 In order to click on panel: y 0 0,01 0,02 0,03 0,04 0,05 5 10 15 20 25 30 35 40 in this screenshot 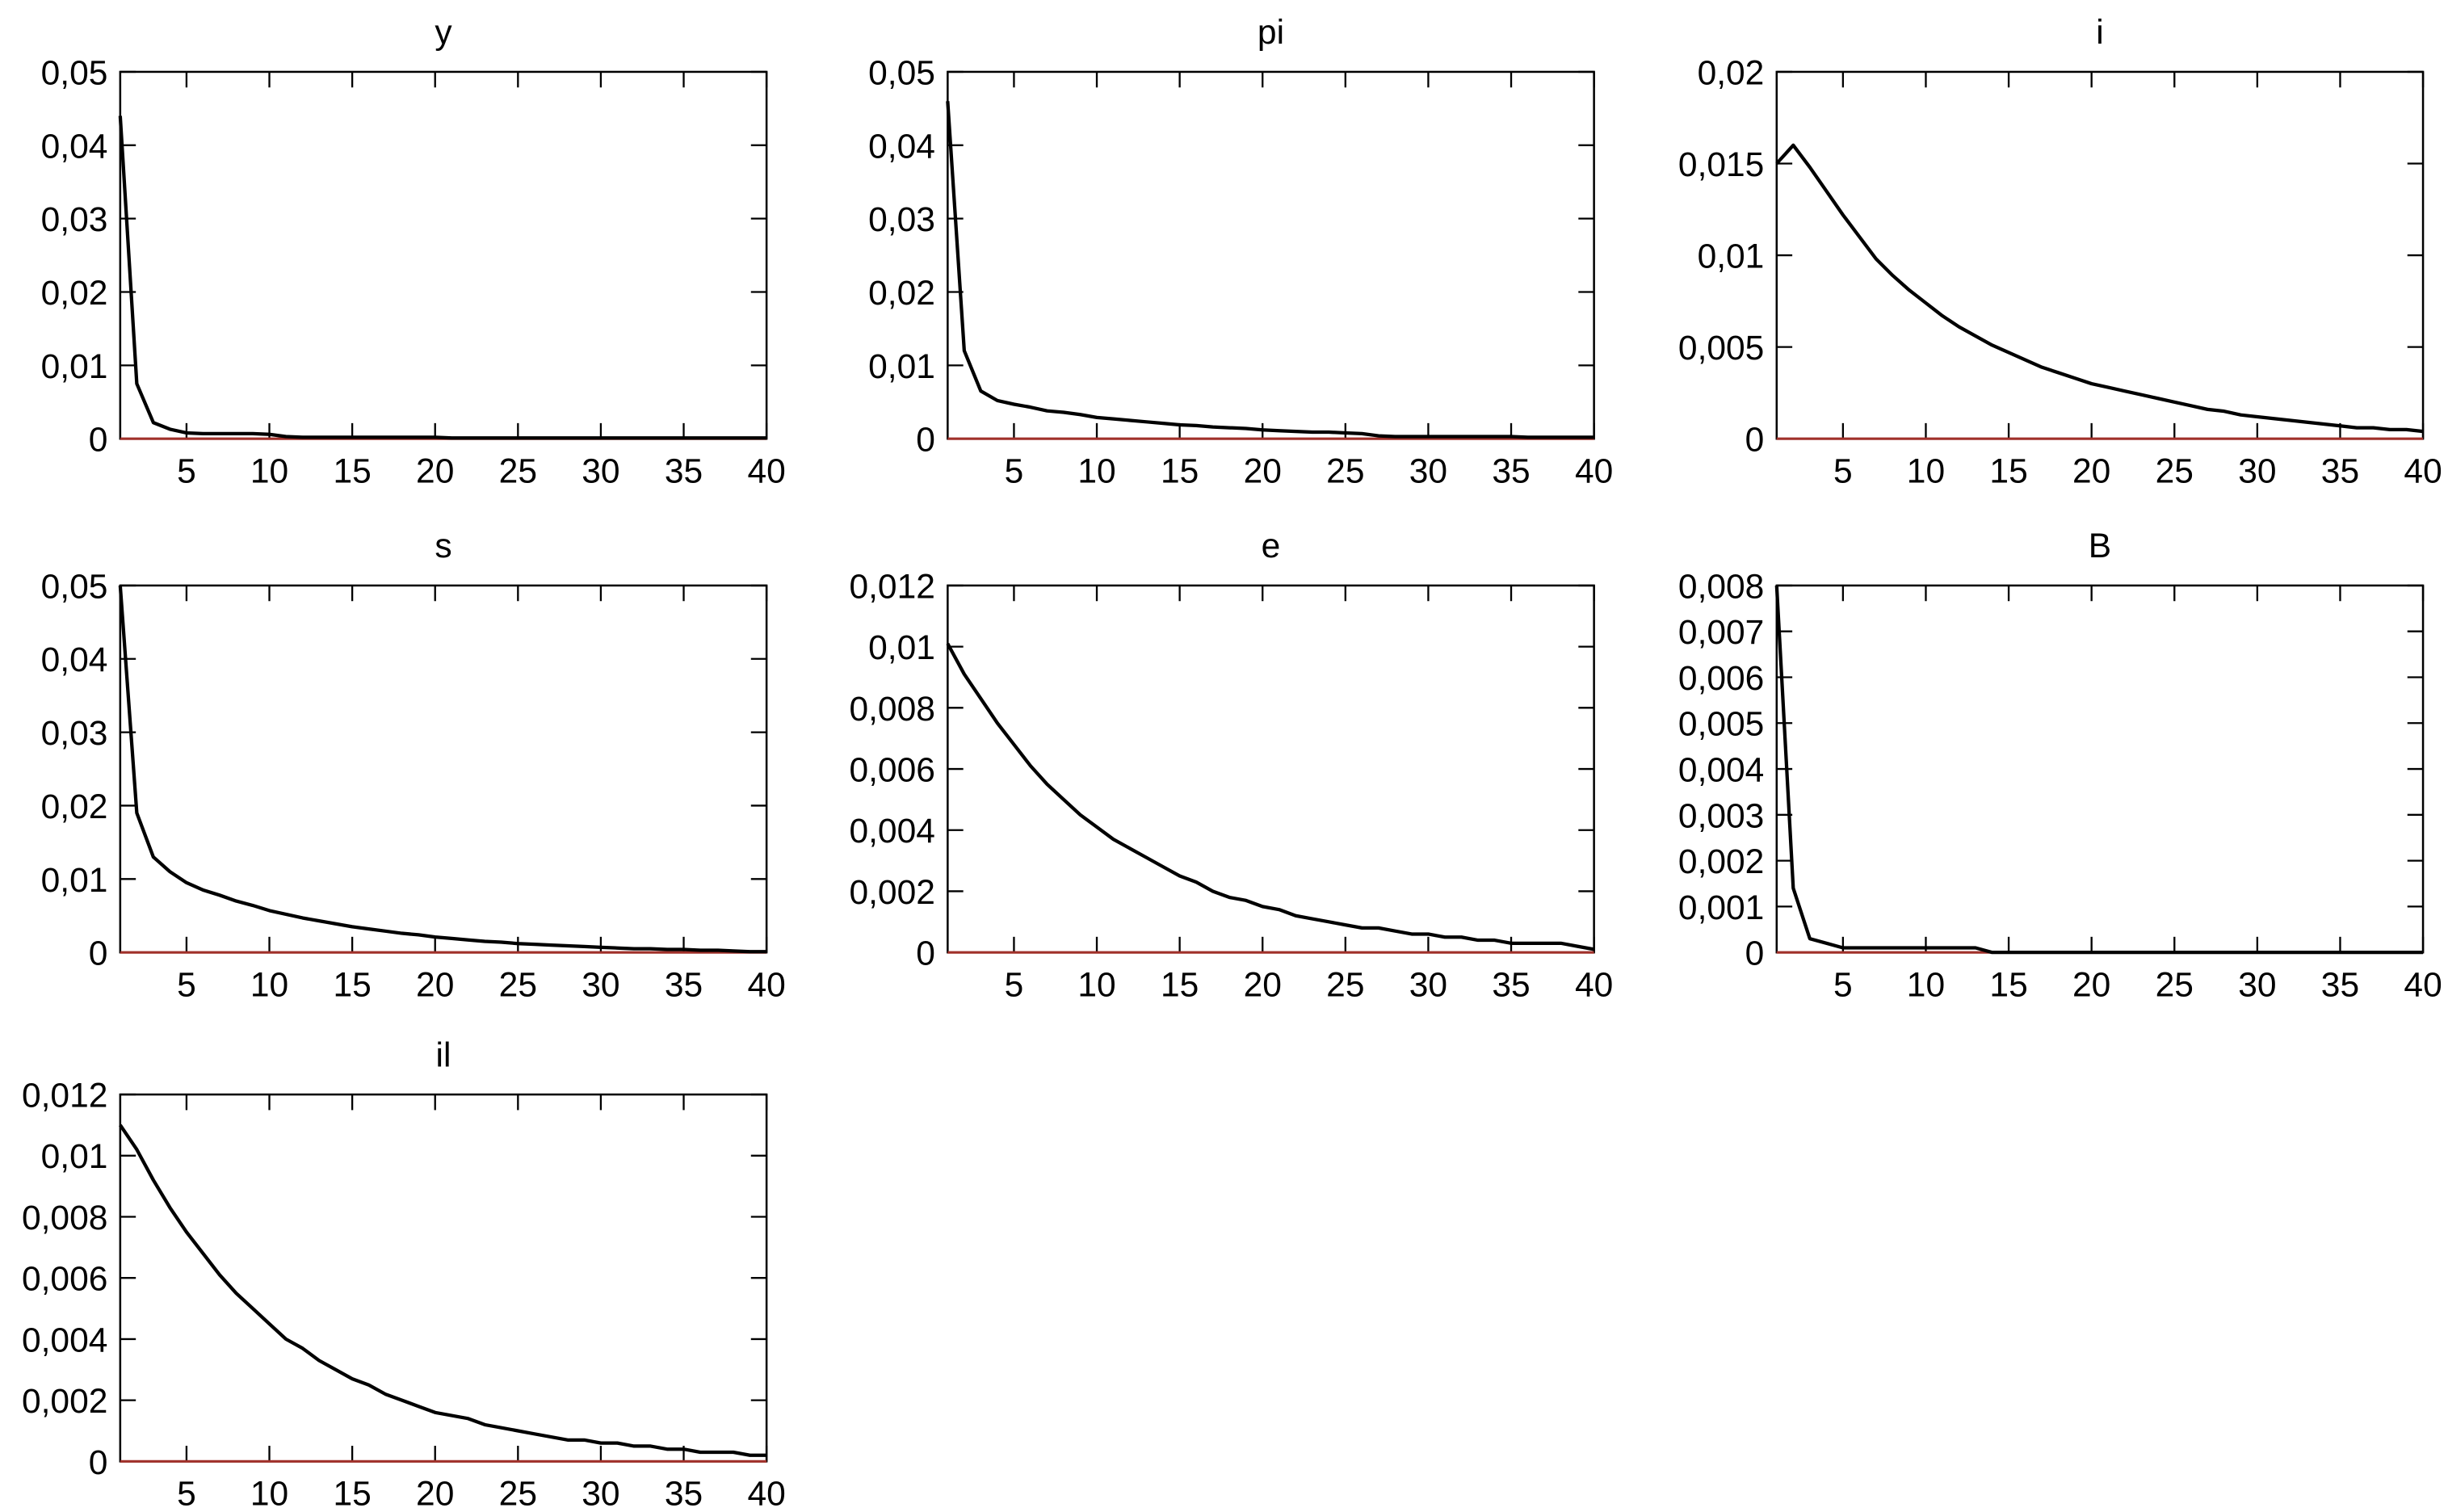, I will do `click(413, 252)`.